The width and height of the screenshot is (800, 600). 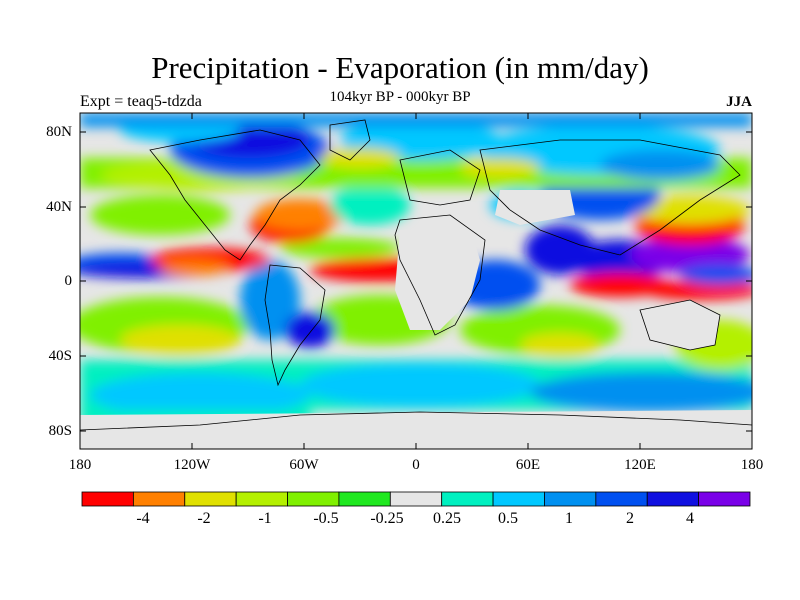 What do you see at coordinates (690, 518) in the screenshot?
I see `colorbar-label: 4` at bounding box center [690, 518].